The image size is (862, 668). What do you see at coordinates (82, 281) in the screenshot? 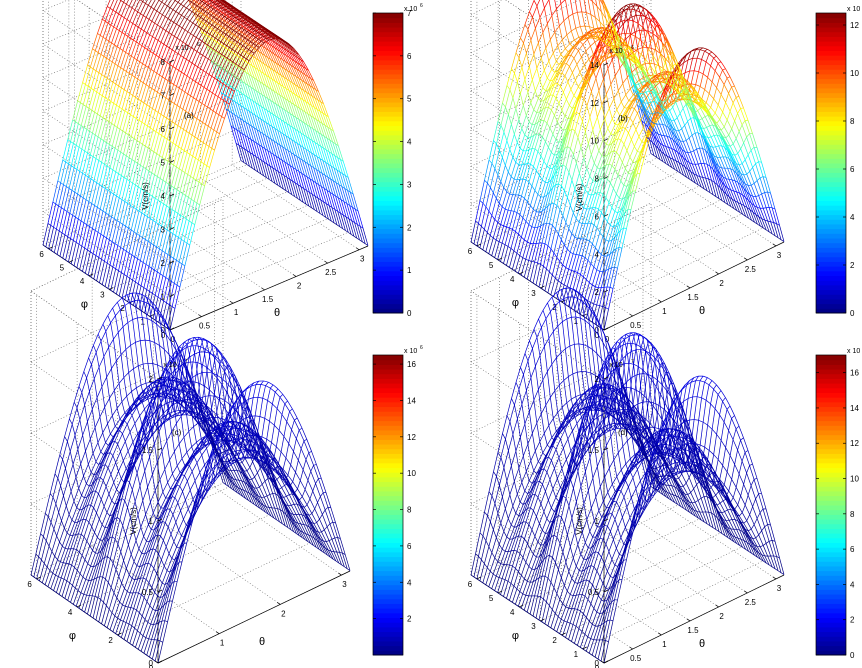
I see `y-tick-label: 4` at bounding box center [82, 281].